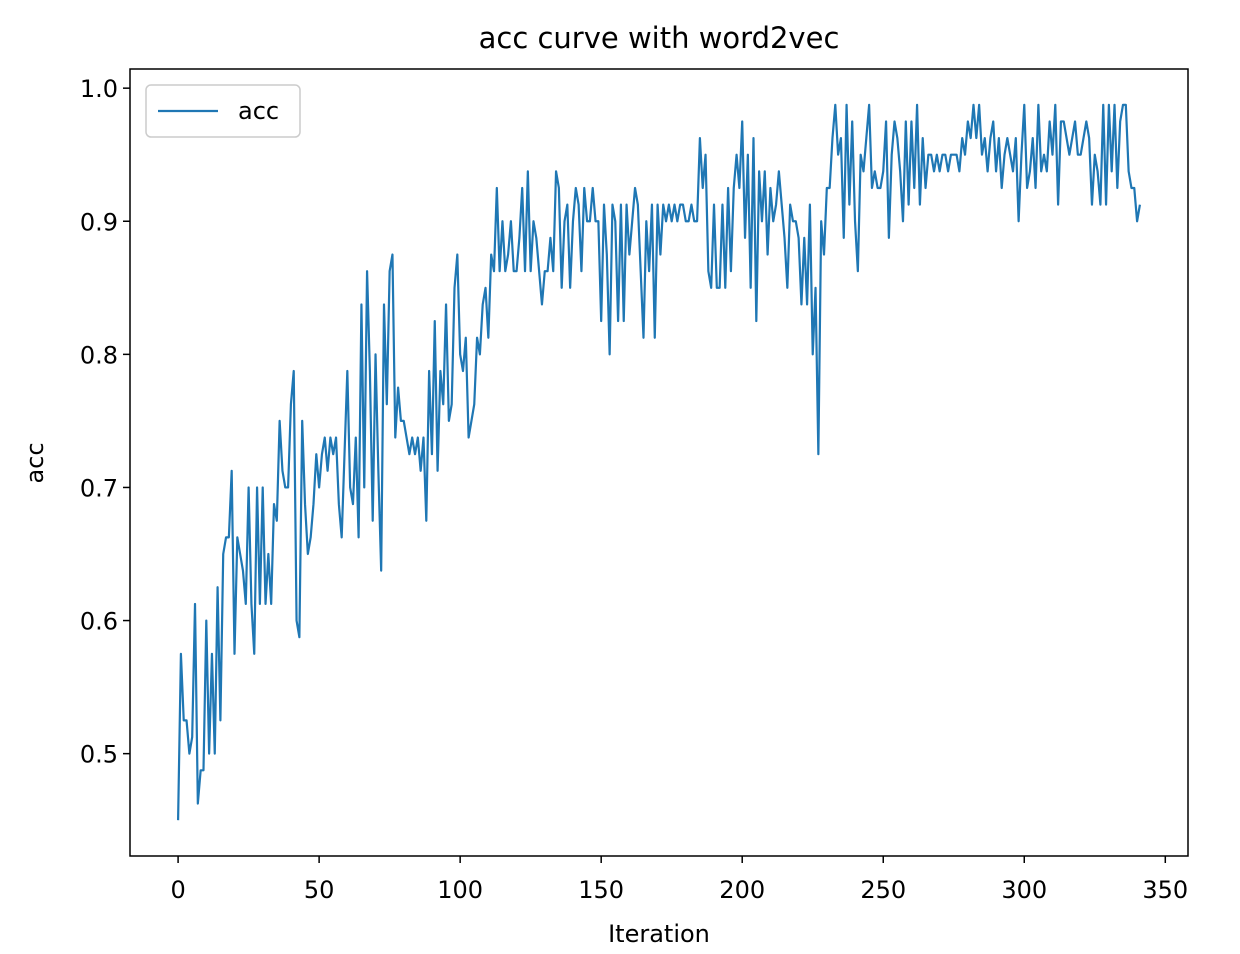  I want to click on x-tick-label: 300, so click(1024, 890).